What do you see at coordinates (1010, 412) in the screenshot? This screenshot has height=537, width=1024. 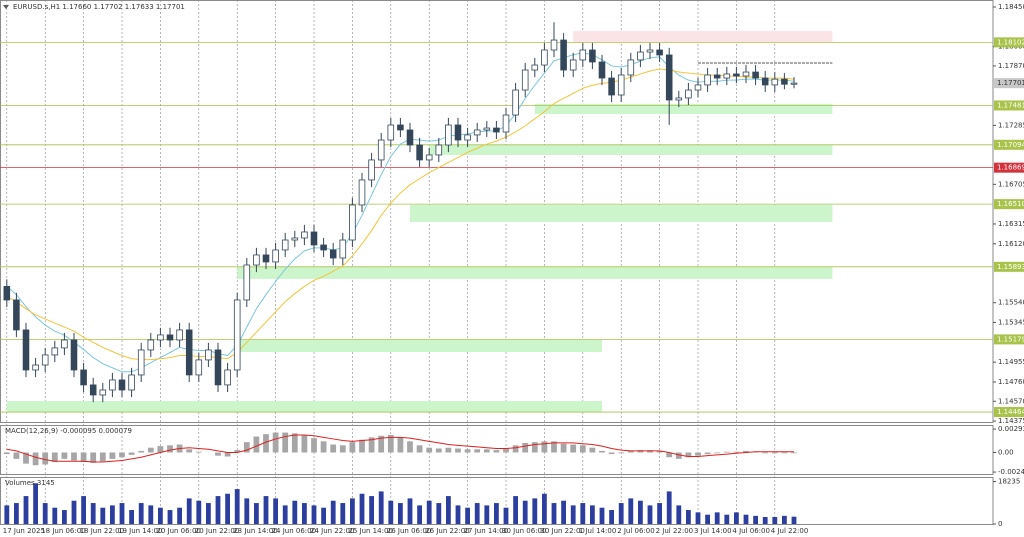 I see `level-label: 1.14464` at bounding box center [1010, 412].